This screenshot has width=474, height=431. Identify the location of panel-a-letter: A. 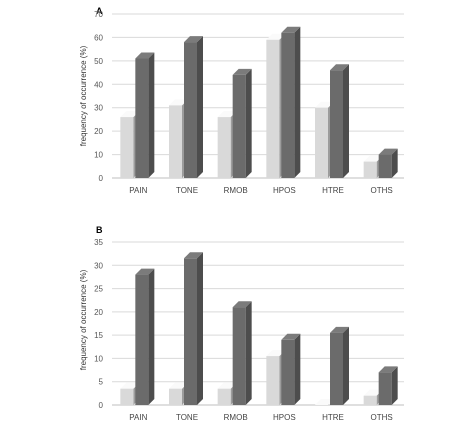
(99, 11).